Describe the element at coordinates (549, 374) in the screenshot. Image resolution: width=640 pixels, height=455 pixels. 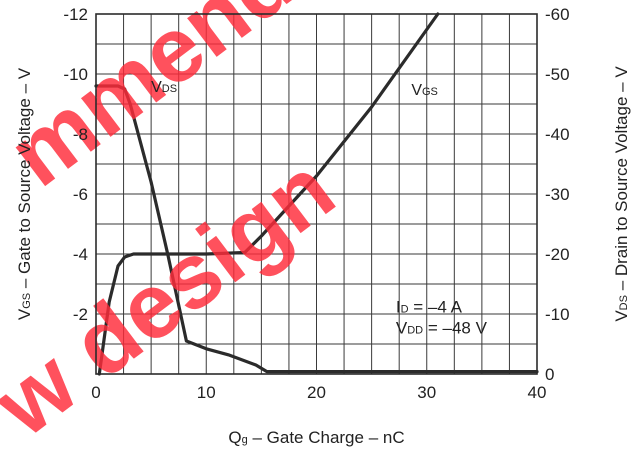
I see `y-right-tick-label: 0` at that location.